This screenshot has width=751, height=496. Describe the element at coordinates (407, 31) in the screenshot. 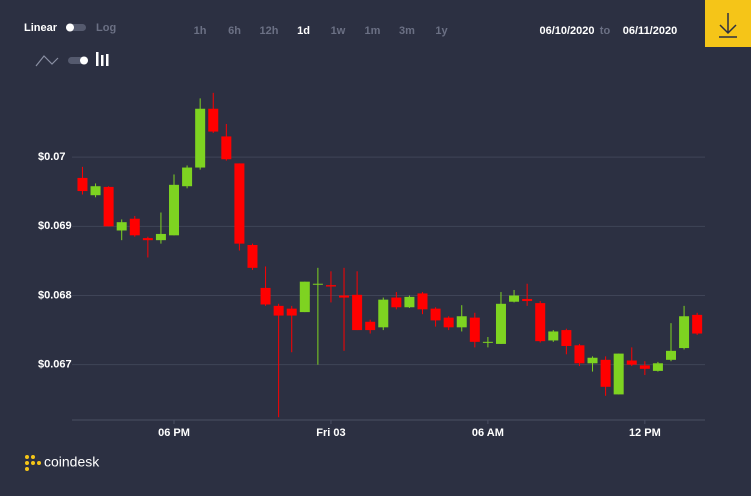

I see `range-button: 3m` at that location.